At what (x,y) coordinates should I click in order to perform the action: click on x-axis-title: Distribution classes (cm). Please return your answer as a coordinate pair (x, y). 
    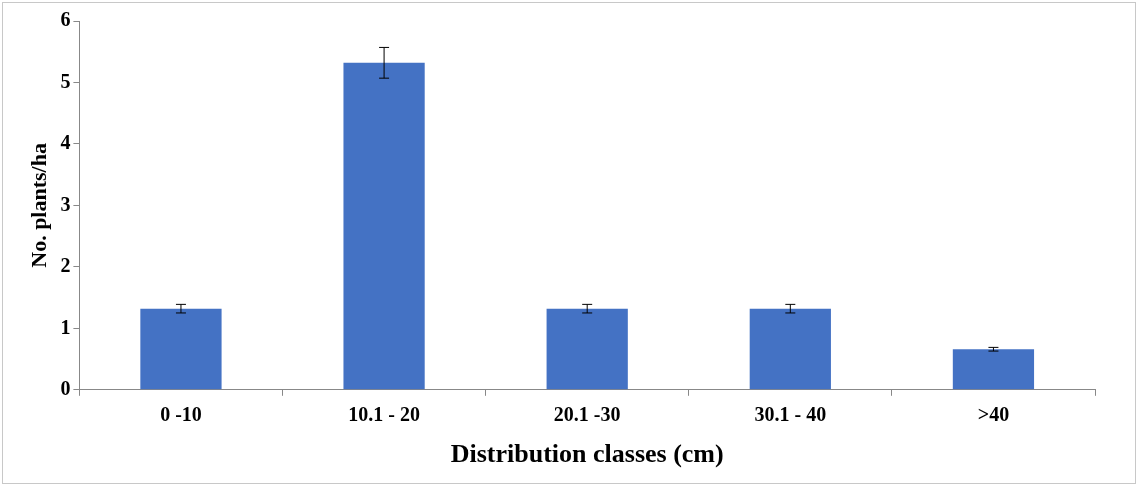
    Looking at the image, I should click on (587, 454).